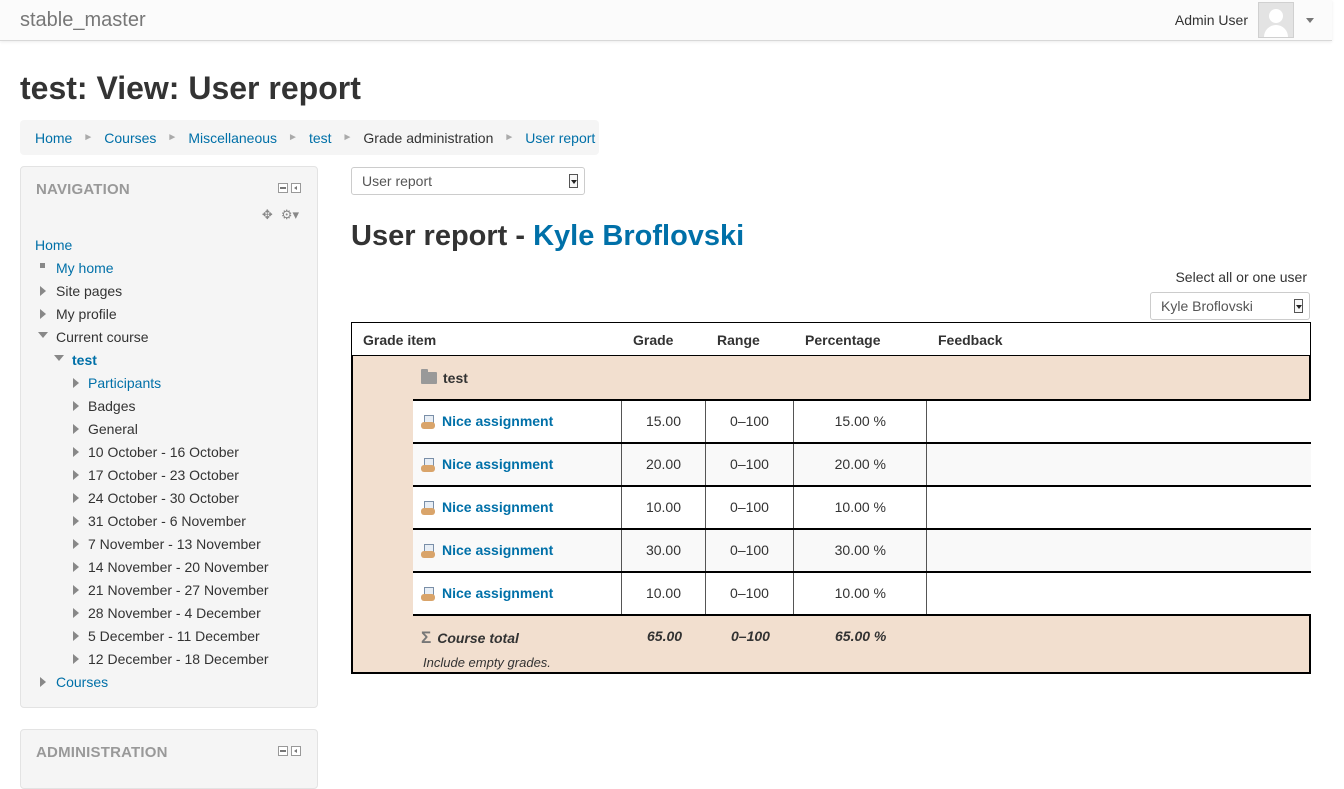 Image resolution: width=1344 pixels, height=789 pixels. What do you see at coordinates (89, 291) in the screenshot?
I see `nav-item-site-pages: Site pages` at bounding box center [89, 291].